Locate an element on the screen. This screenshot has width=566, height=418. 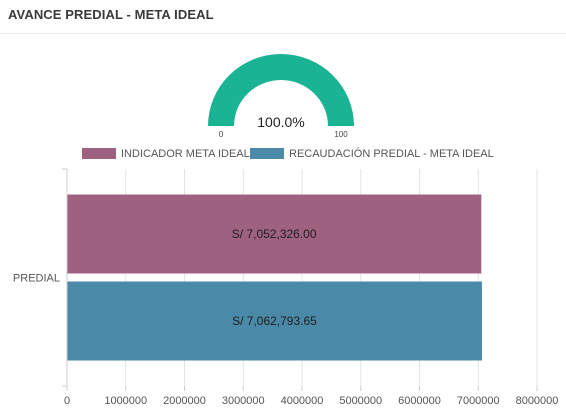
legend-label: RECAUDACIÓN PREDIAL - META IDEAL is located at coordinates (391, 153).